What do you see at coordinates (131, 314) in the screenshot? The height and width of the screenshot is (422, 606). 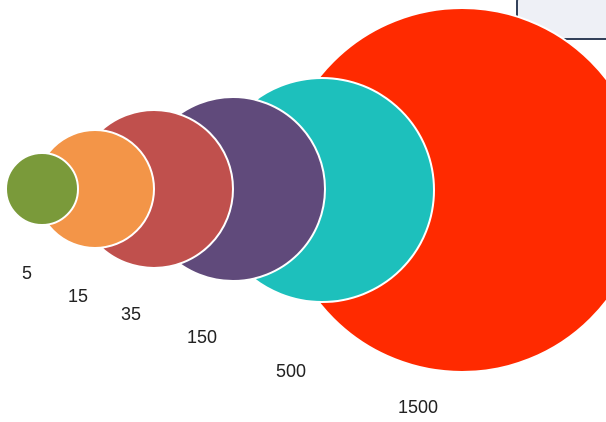 I see `label-35: 35` at bounding box center [131, 314].